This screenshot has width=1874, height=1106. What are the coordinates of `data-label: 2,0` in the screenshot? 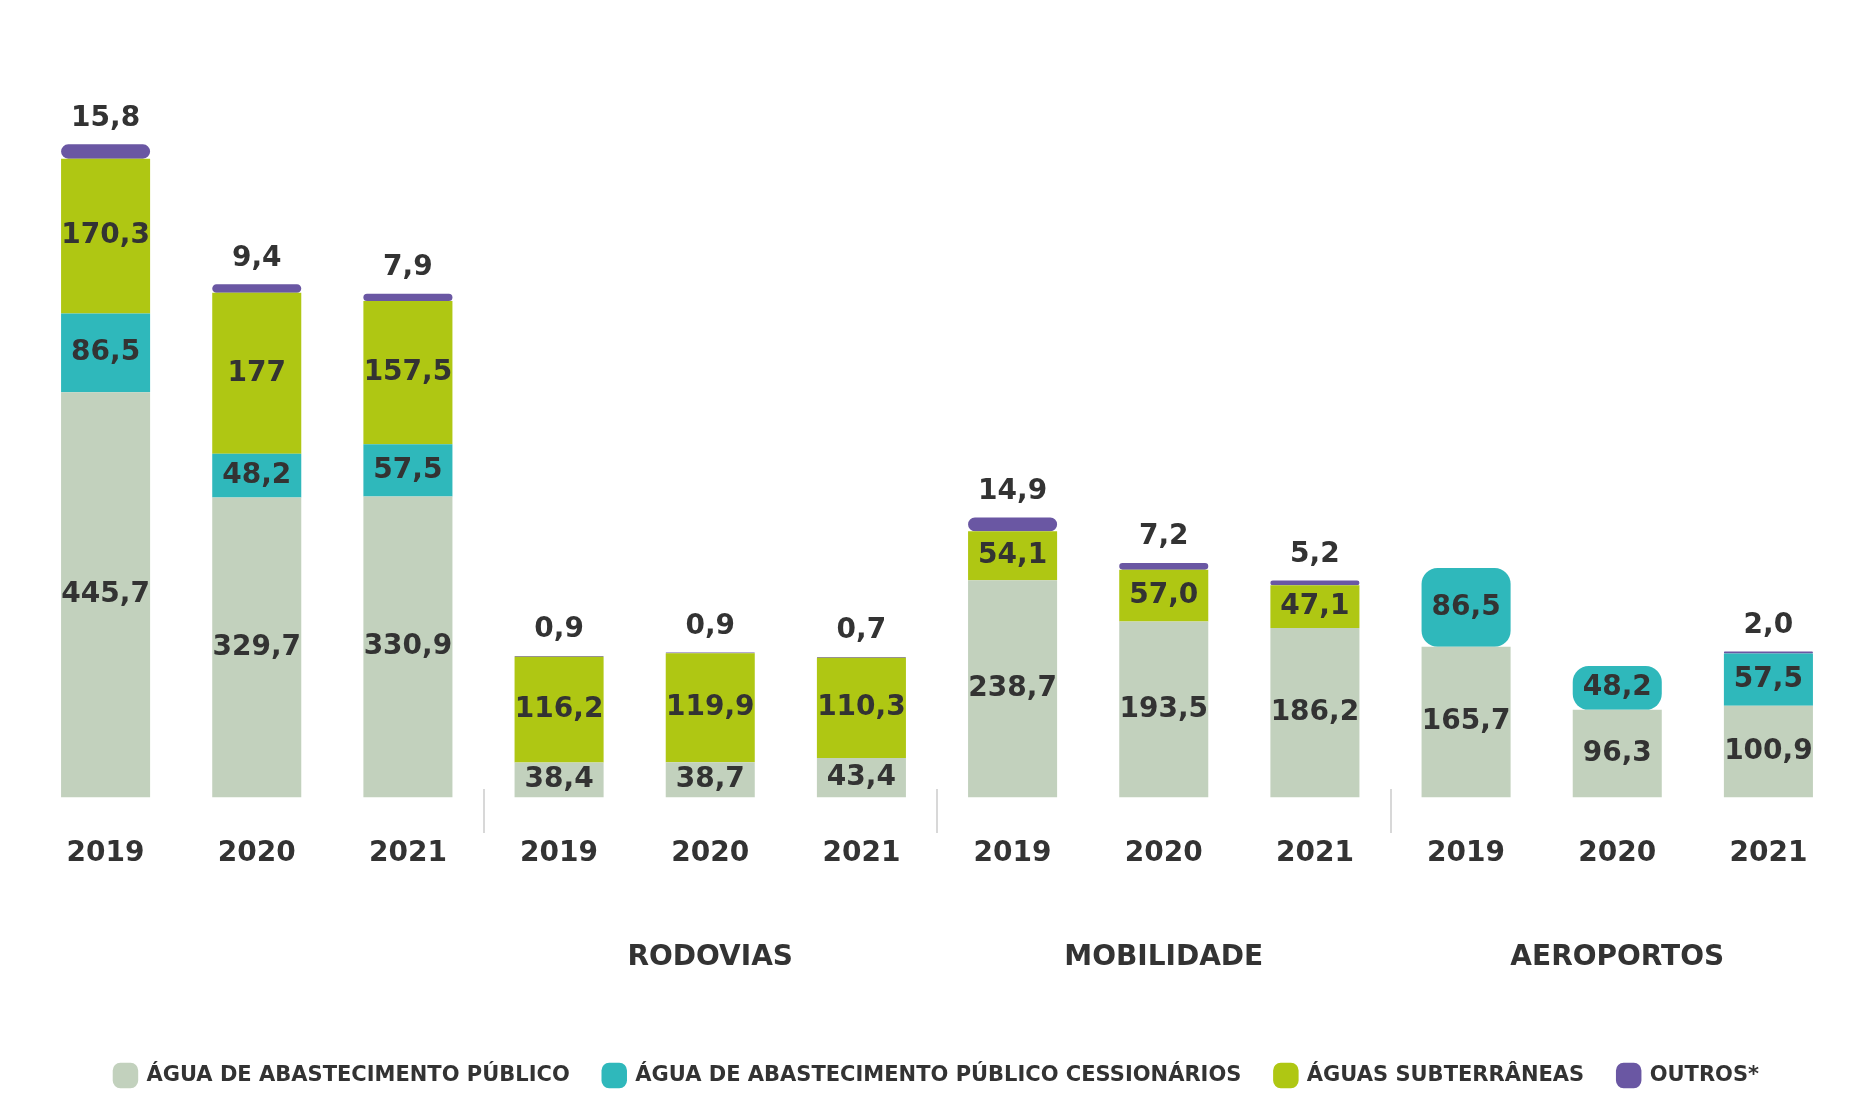 It's located at (1768, 623).